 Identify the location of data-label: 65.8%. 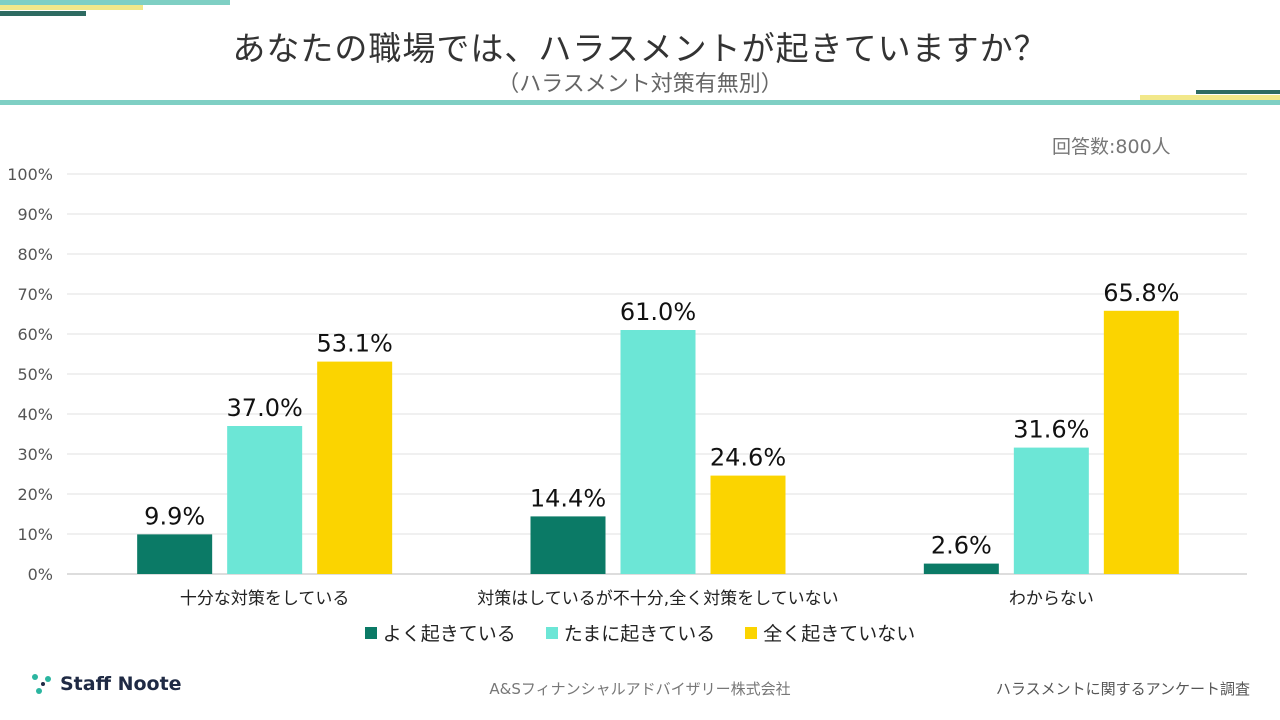
(1141, 293).